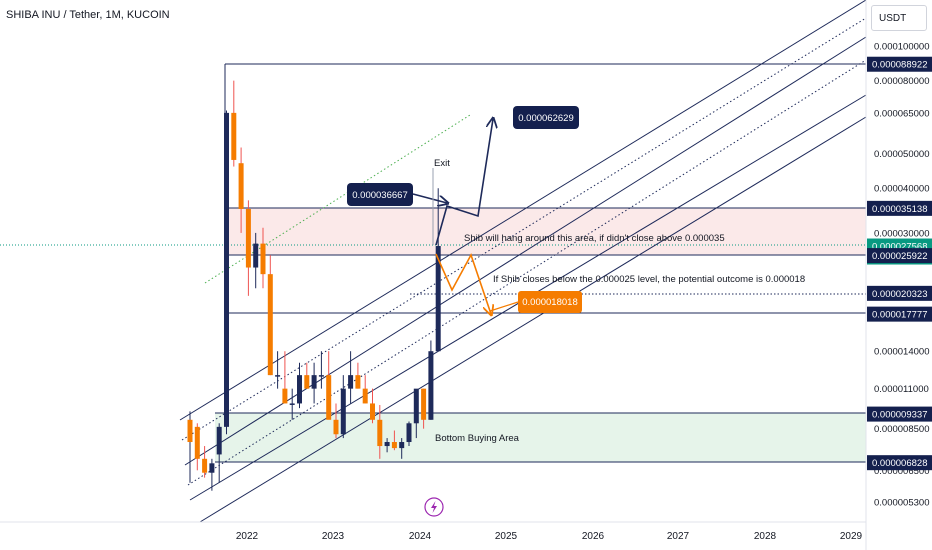 Image resolution: width=932 pixels, height=550 pixels. I want to click on price-tick-label: 0.000065000, so click(901, 113).